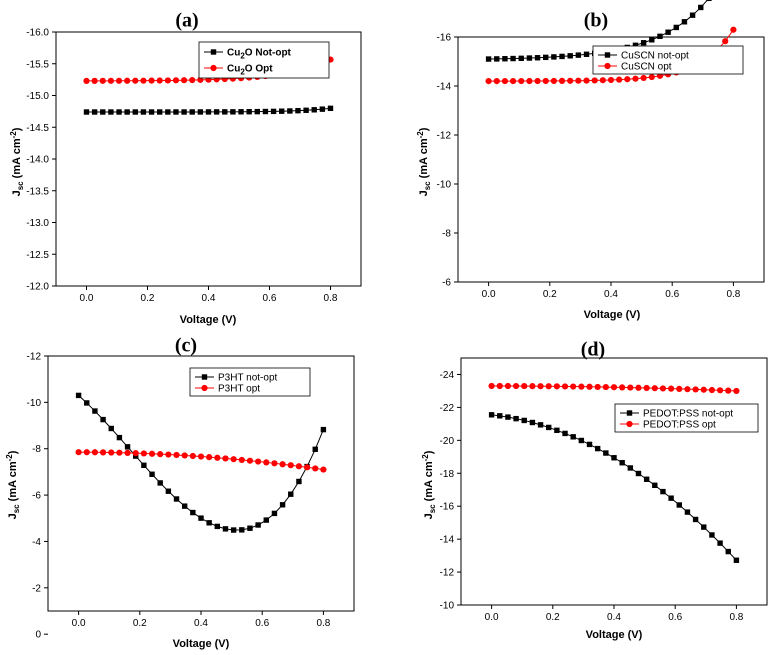 Image resolution: width=775 pixels, height=655 pixels. Describe the element at coordinates (447, 540) in the screenshot. I see `y-tick-label: -14` at that location.